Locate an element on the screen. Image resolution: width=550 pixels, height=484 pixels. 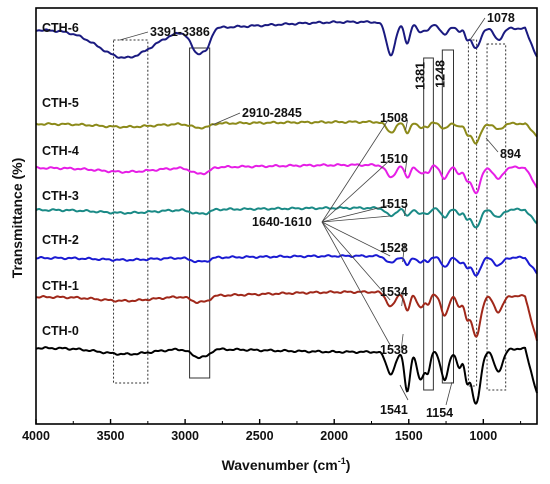
x-tick-label: 2000 is located at coordinates (334, 436).